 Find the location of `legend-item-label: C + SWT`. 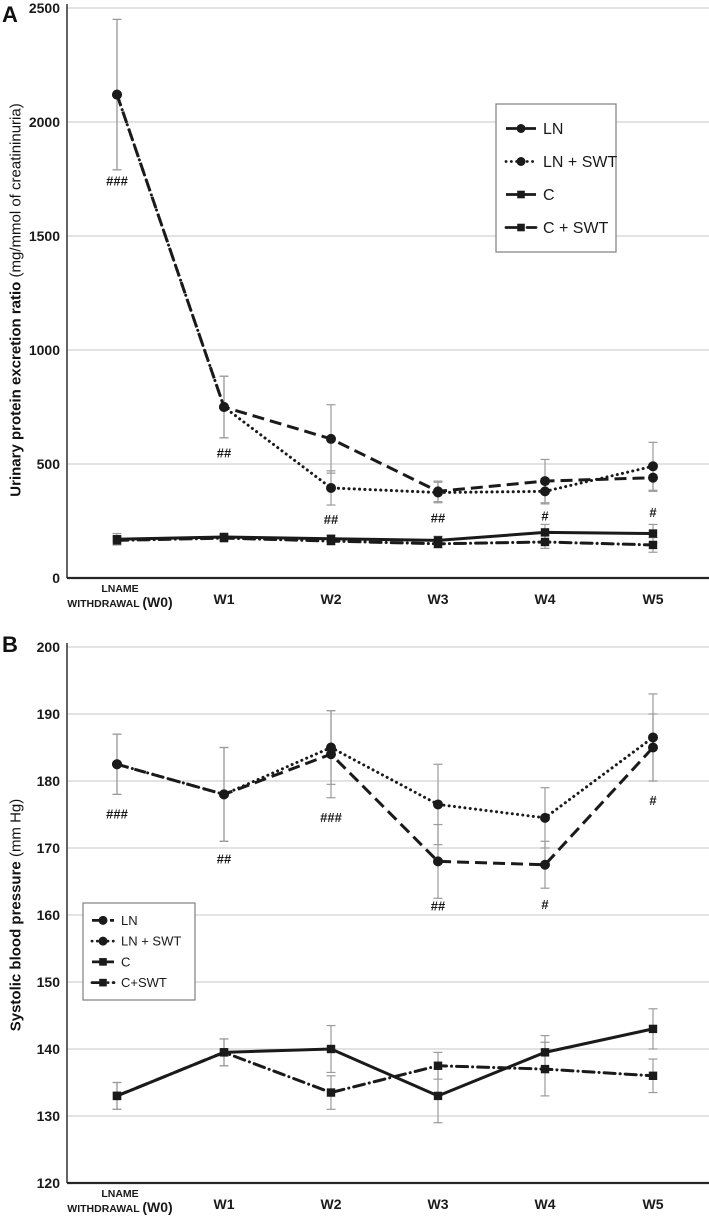

legend-item-label: C + SWT is located at coordinates (576, 228).